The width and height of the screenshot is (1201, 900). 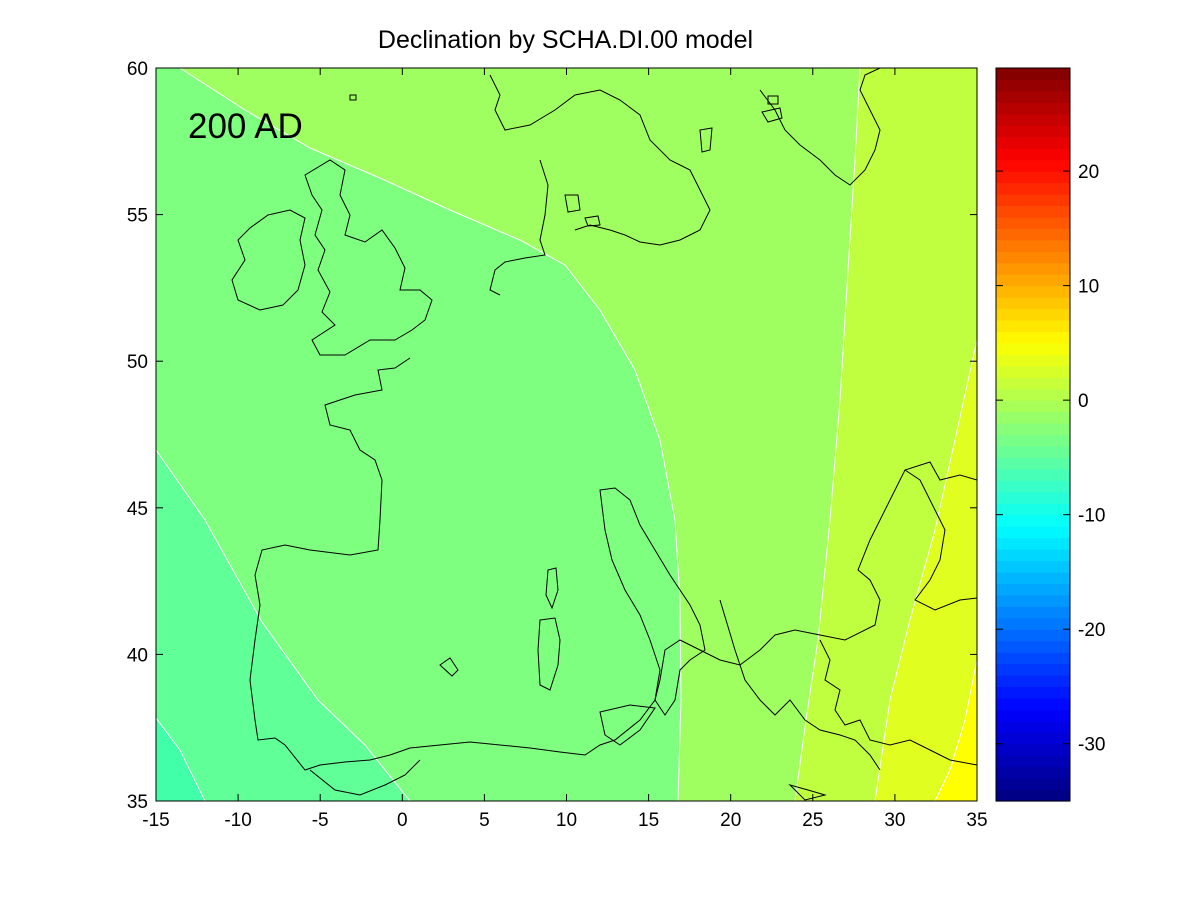 What do you see at coordinates (245, 126) in the screenshot?
I see `year-annotation: 200 AD` at bounding box center [245, 126].